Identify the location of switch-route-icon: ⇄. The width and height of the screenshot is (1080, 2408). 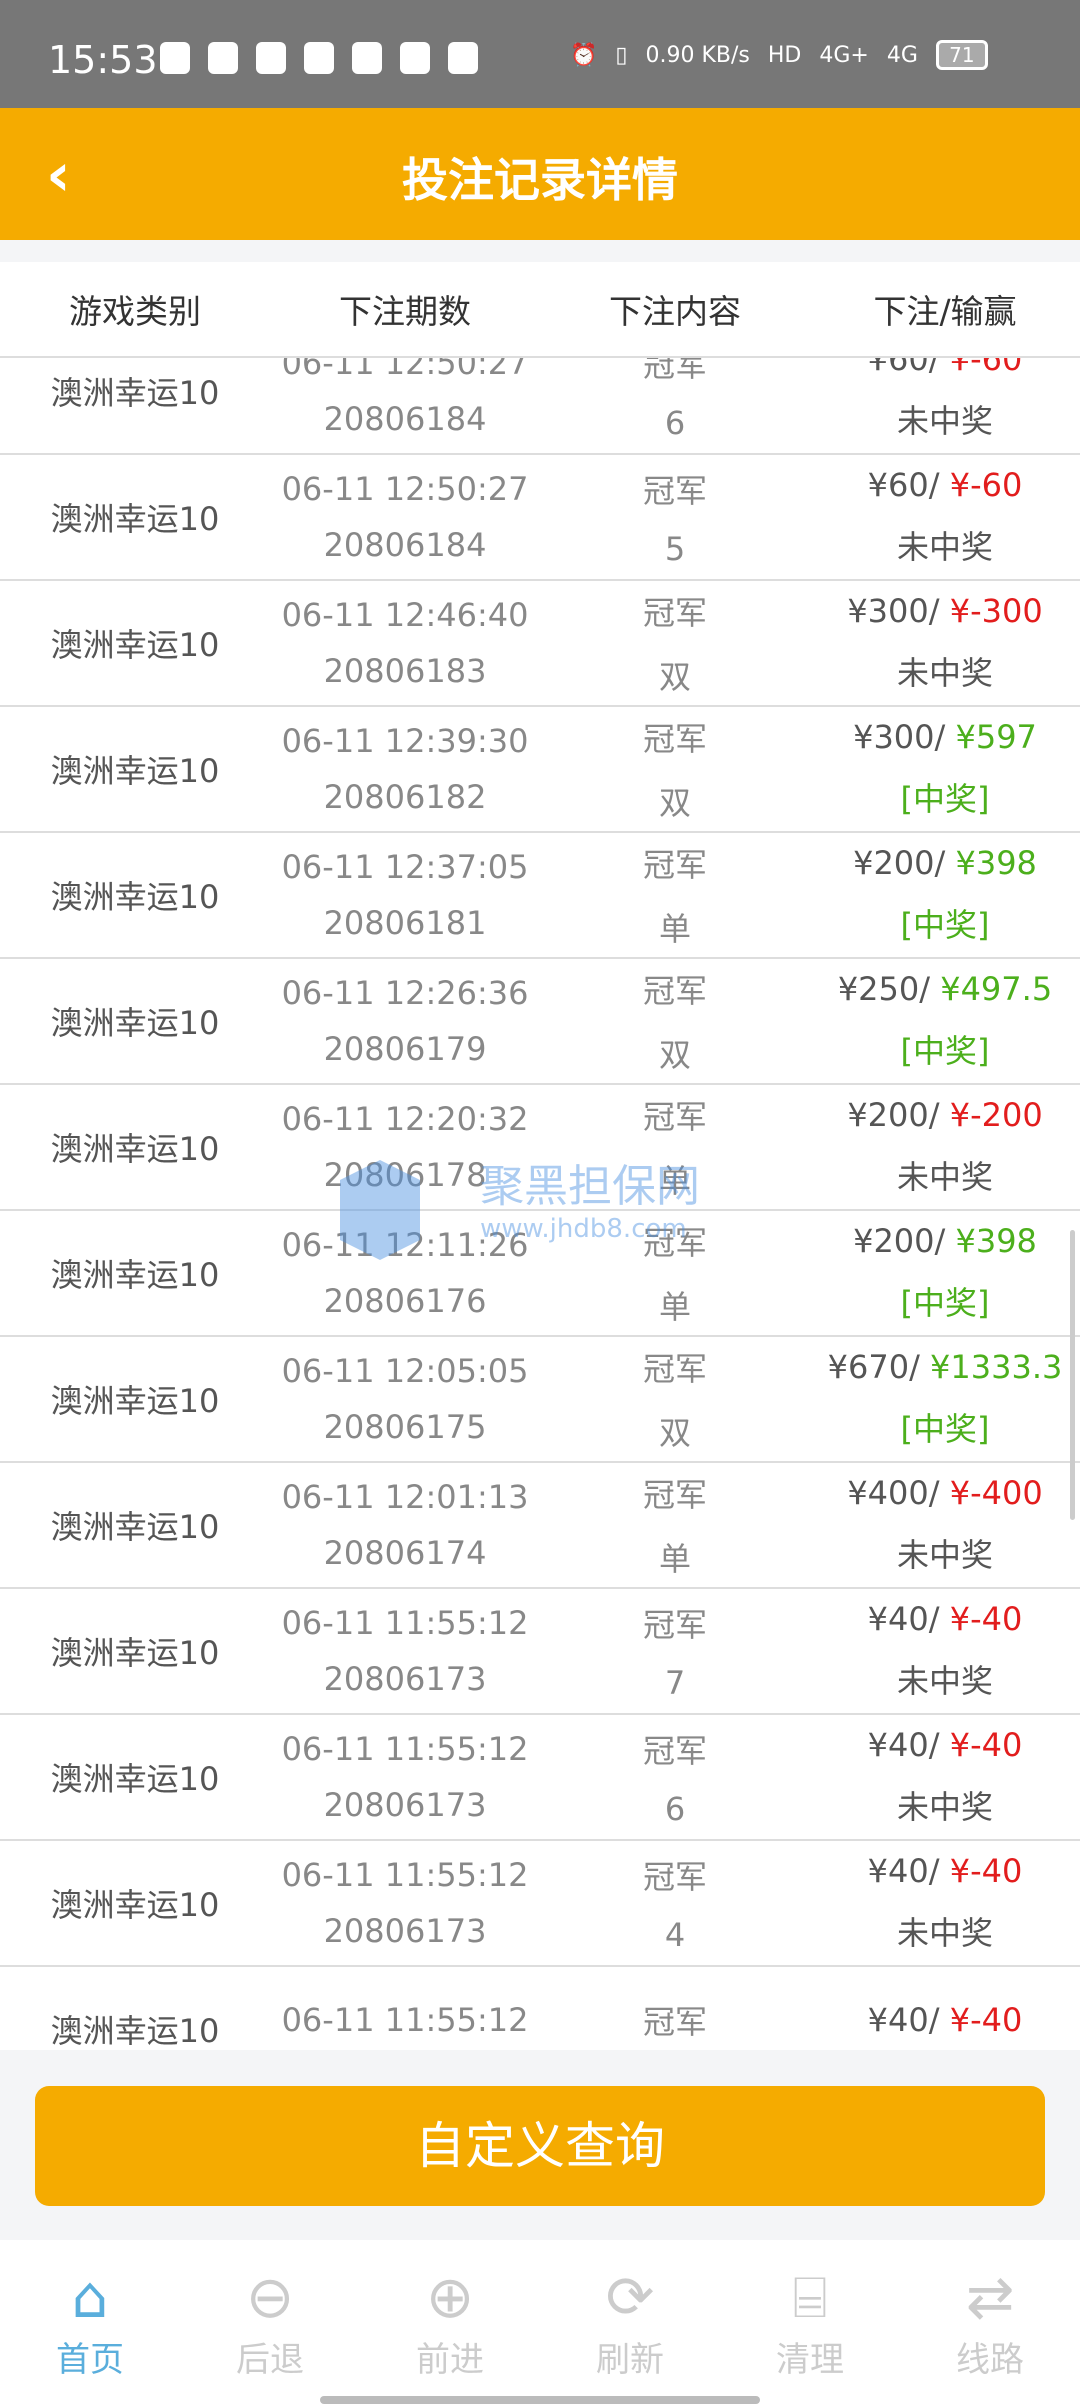
(990, 2297).